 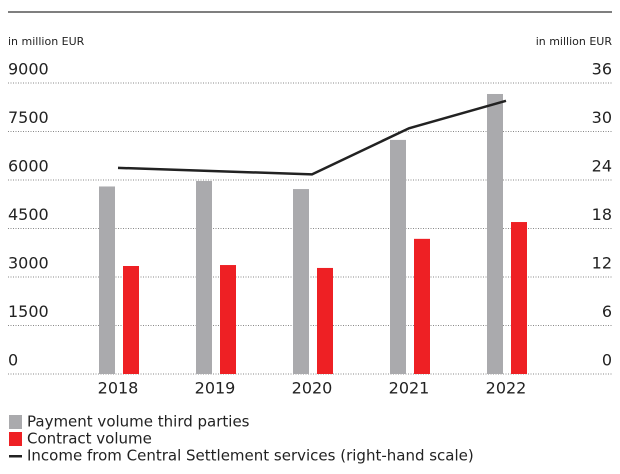 I want to click on x-tick-label: 2018, so click(x=118, y=388).